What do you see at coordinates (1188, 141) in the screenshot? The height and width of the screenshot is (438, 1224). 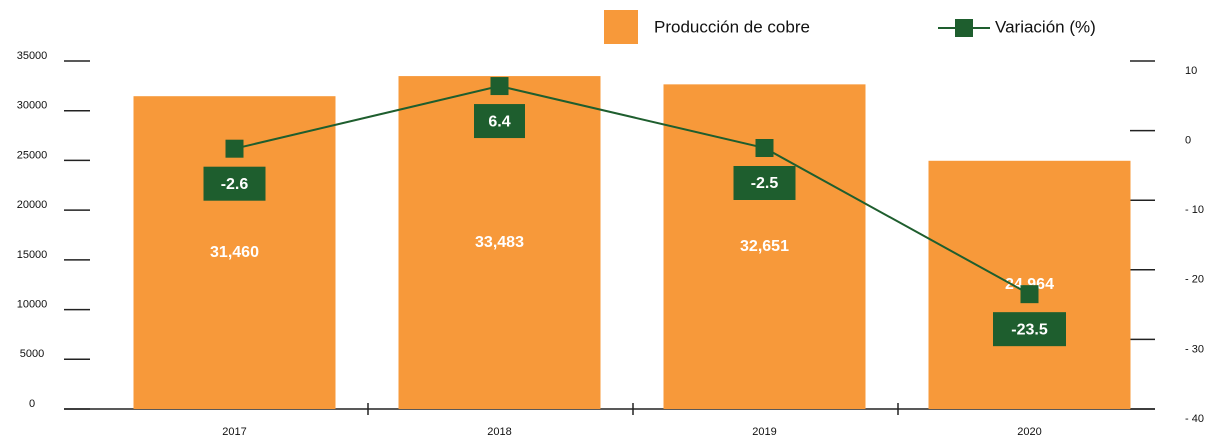 I see `y2-tick-label: 0` at bounding box center [1188, 141].